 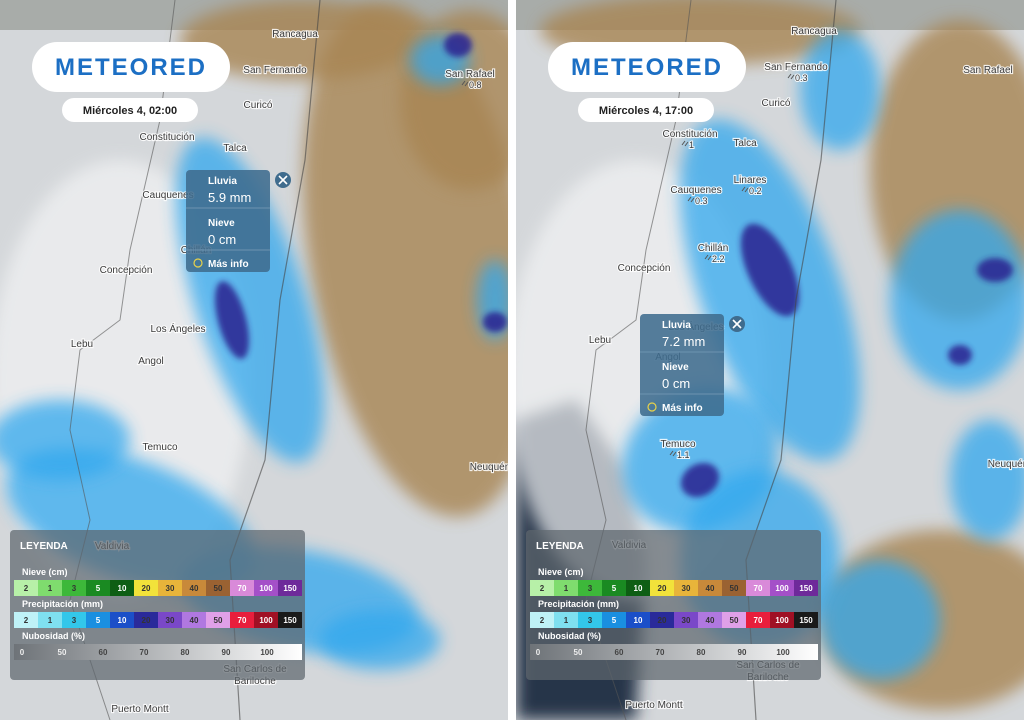 I want to click on logo: METEORED, so click(x=131, y=67).